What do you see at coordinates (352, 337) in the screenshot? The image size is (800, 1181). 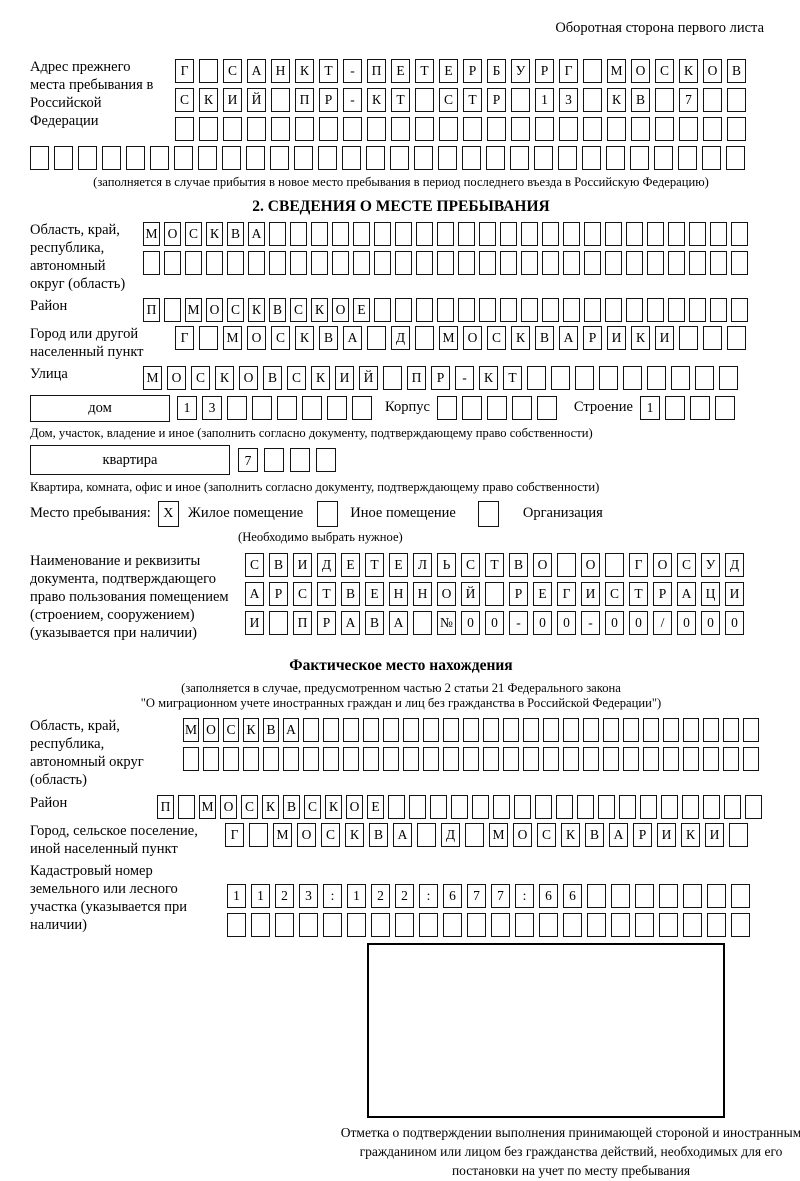 I see `char-cell: А` at bounding box center [352, 337].